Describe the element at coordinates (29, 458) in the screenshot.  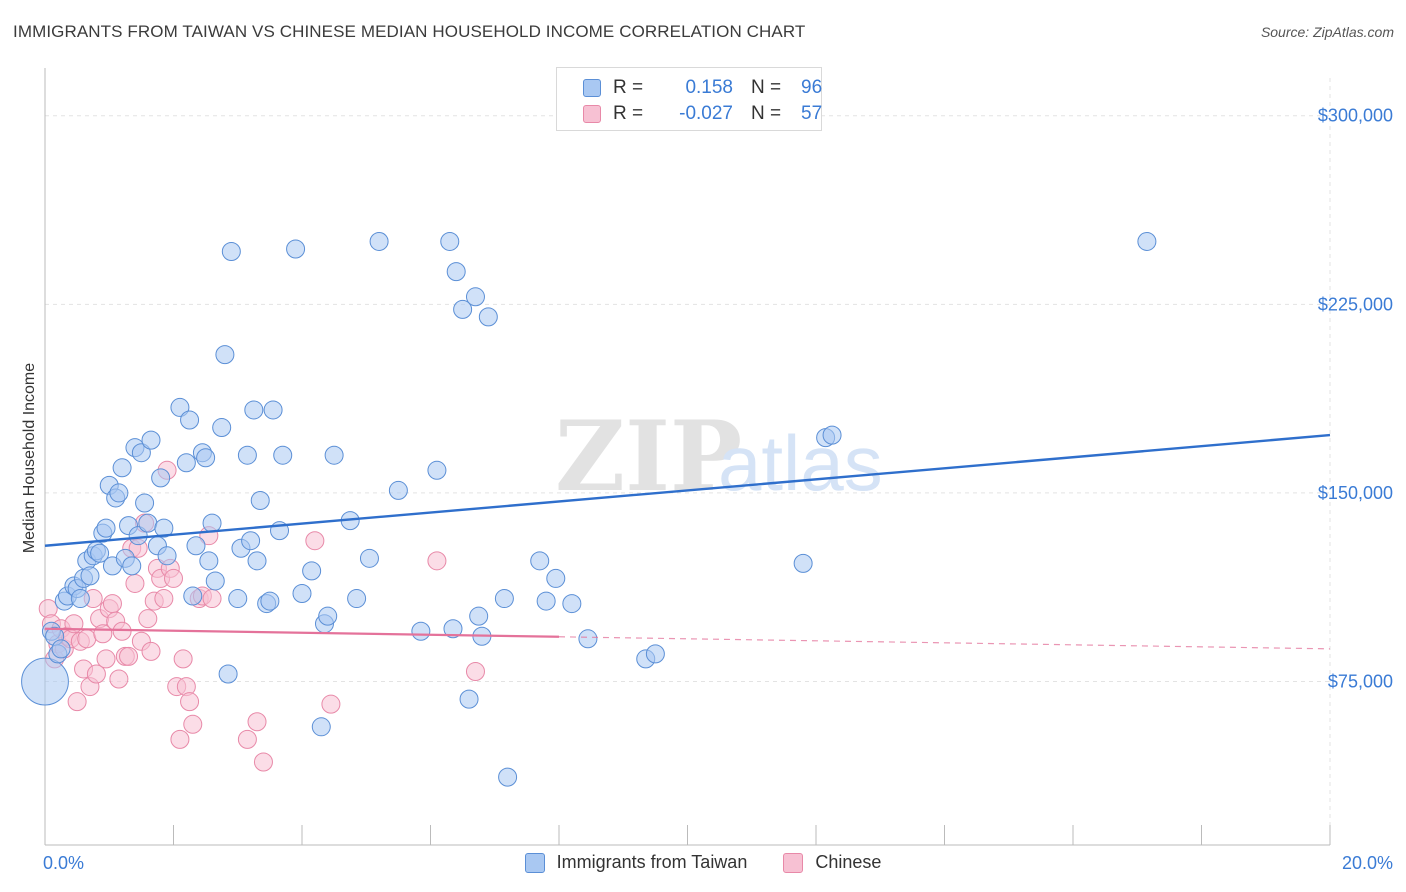
I see `y-axis-label: Median Household Income` at that location.